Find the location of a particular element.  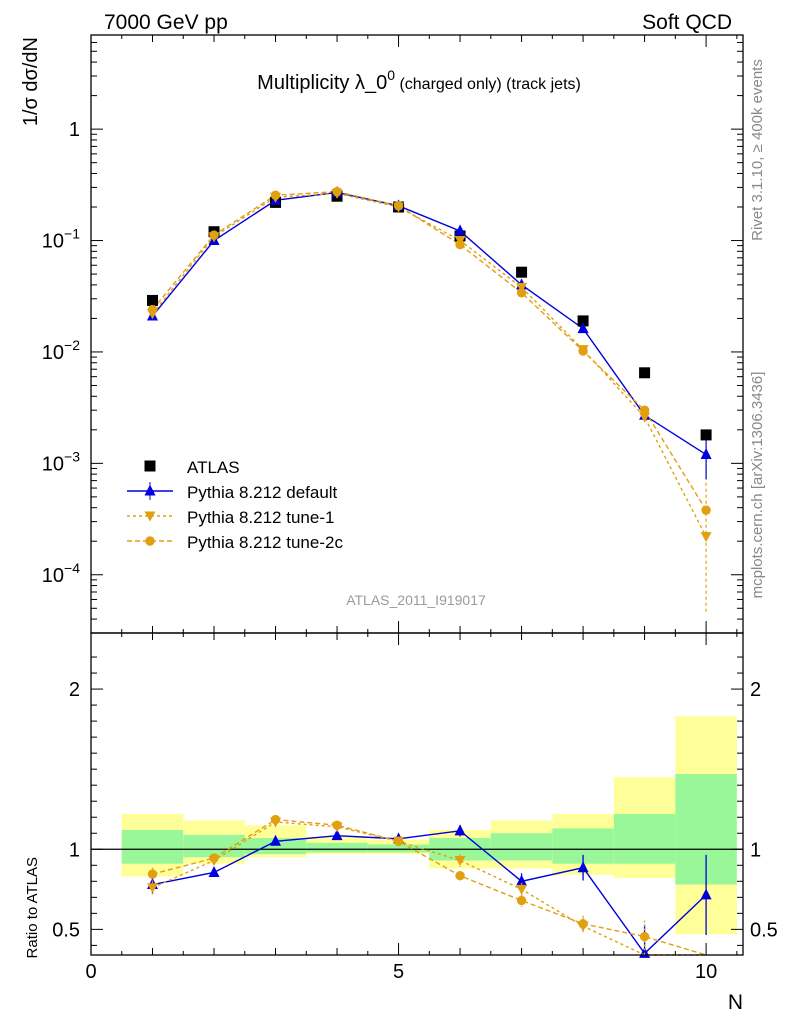

energy-label: 7000 GeV pp is located at coordinates (166, 22).